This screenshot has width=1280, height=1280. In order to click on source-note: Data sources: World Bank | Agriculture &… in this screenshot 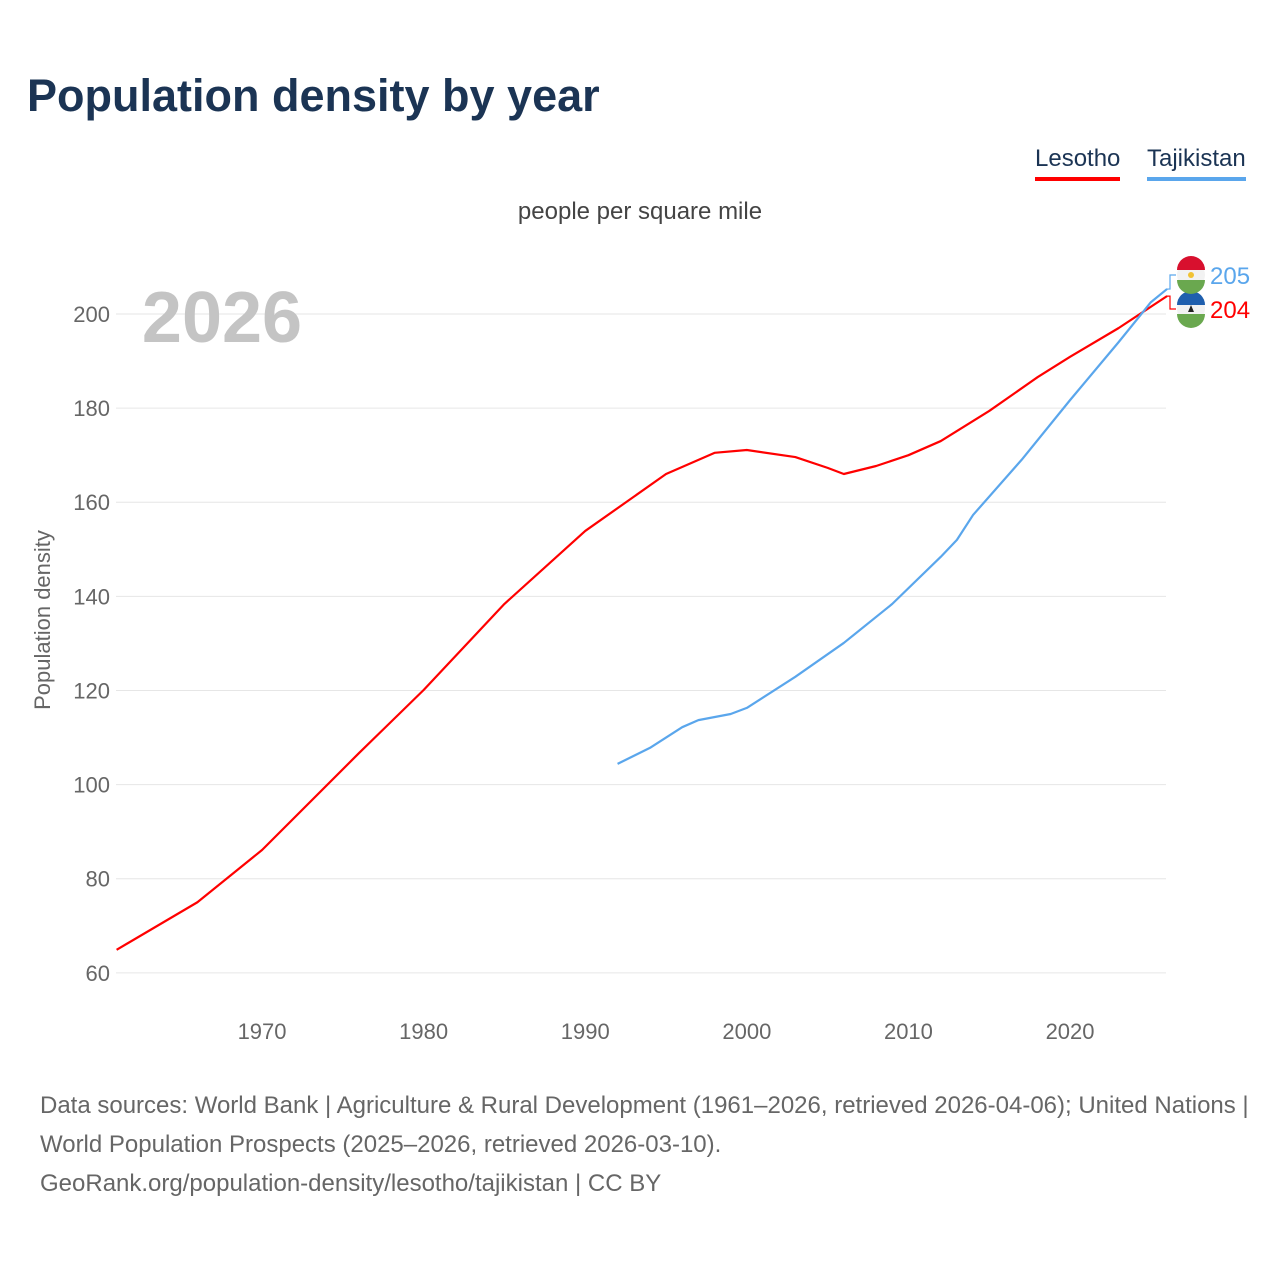, I will do `click(645, 1144)`.